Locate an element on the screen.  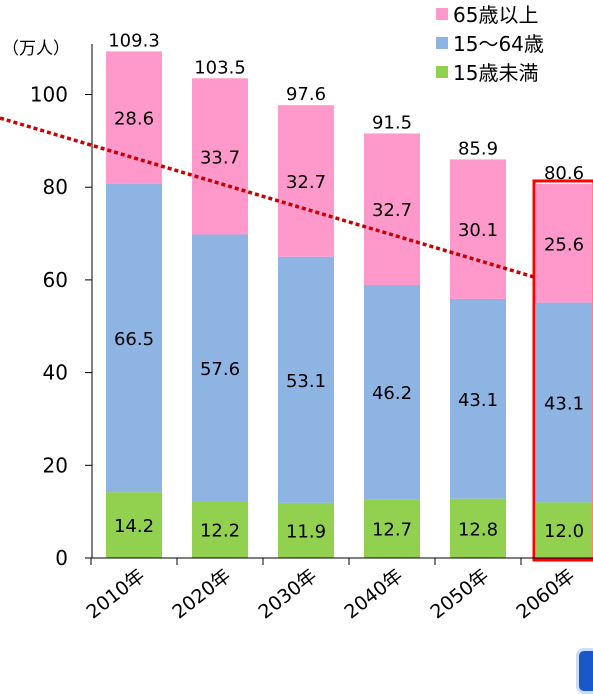
segment-label: 11.9 is located at coordinates (306, 531).